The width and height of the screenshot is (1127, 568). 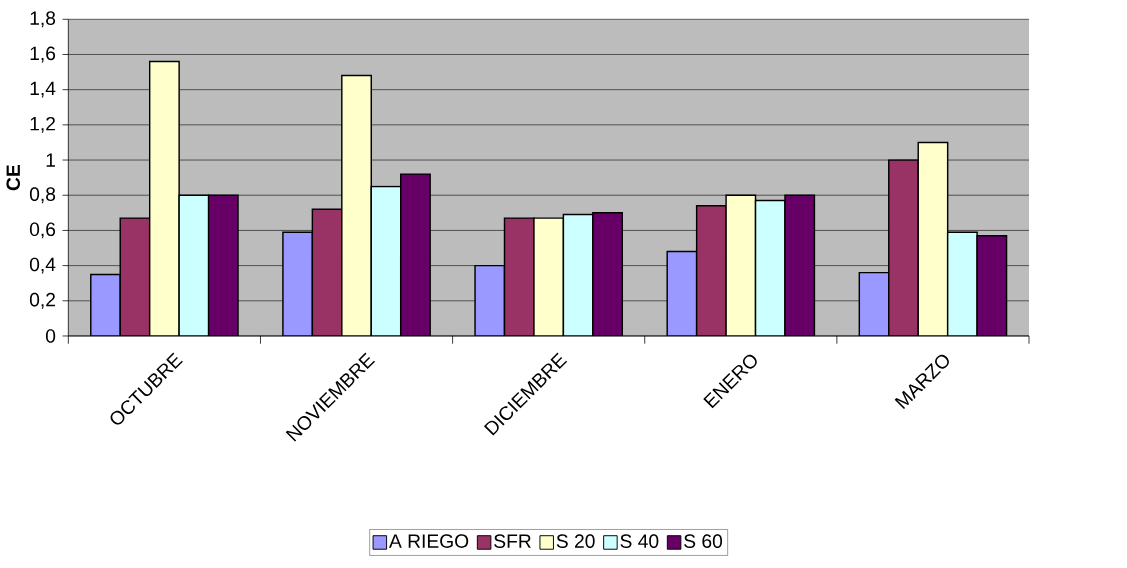 What do you see at coordinates (429, 541) in the screenshot?
I see `legend-label: A RIEGO` at bounding box center [429, 541].